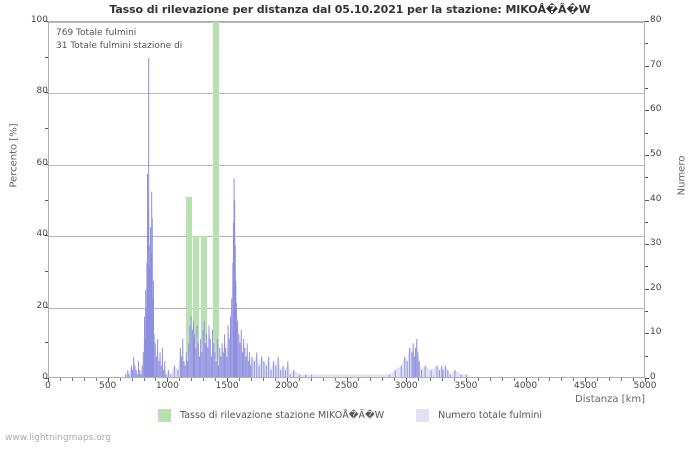 The image size is (700, 450). I want to click on y-right-tick-label: 40, so click(656, 198).